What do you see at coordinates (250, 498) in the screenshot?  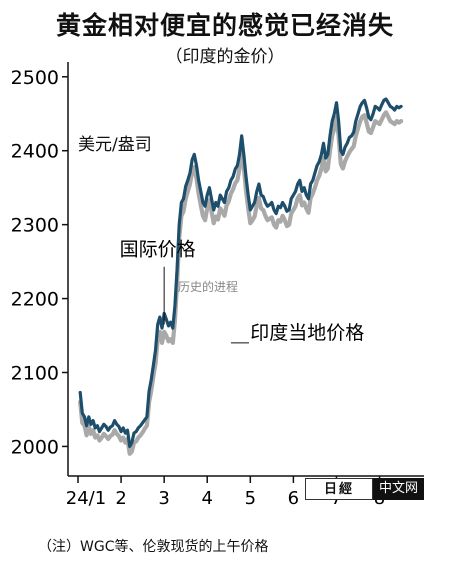 I see `x-tick-label: 5` at bounding box center [250, 498].